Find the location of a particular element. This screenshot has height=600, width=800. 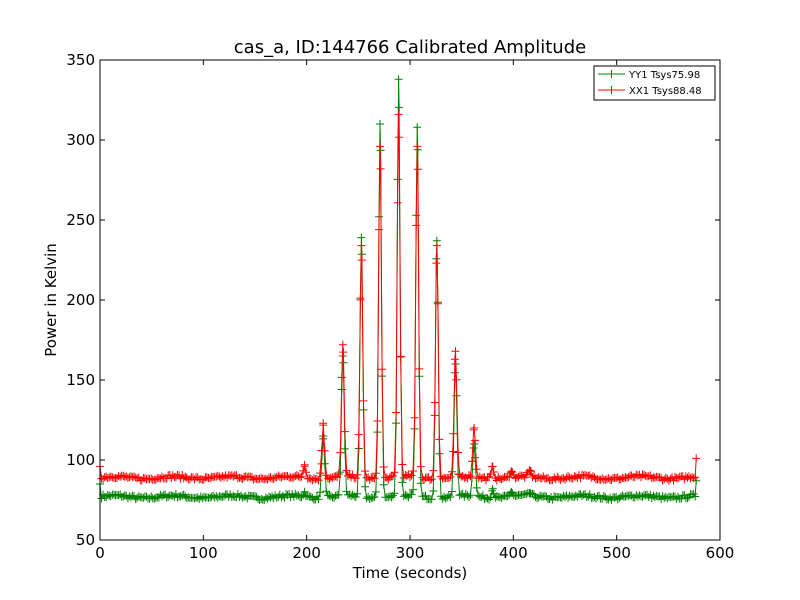

x-tick-label-0: 0 is located at coordinates (100, 553).